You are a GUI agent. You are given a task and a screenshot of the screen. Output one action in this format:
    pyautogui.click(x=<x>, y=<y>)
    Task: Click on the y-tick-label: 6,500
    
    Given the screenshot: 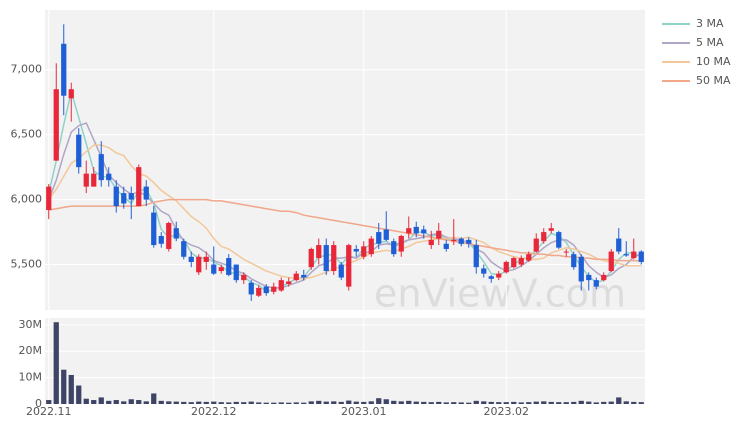 What is the action you would take?
    pyautogui.click(x=27, y=134)
    